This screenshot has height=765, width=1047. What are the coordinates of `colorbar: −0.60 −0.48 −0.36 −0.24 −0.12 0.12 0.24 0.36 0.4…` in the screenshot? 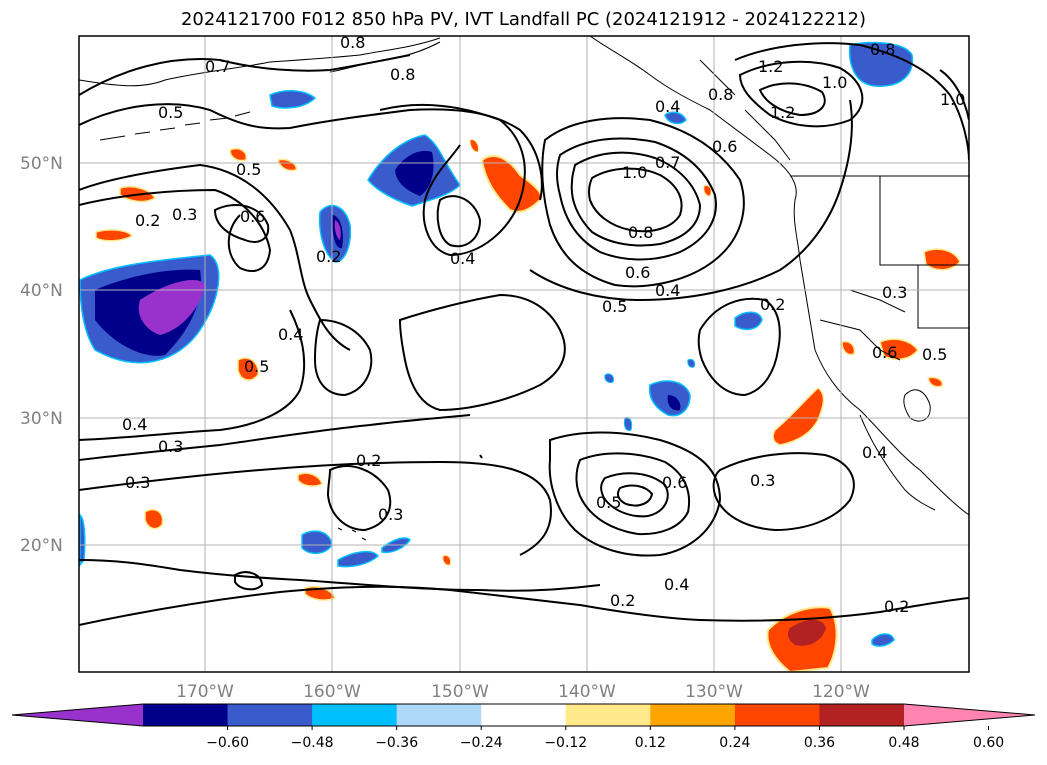 It's located at (523, 727).